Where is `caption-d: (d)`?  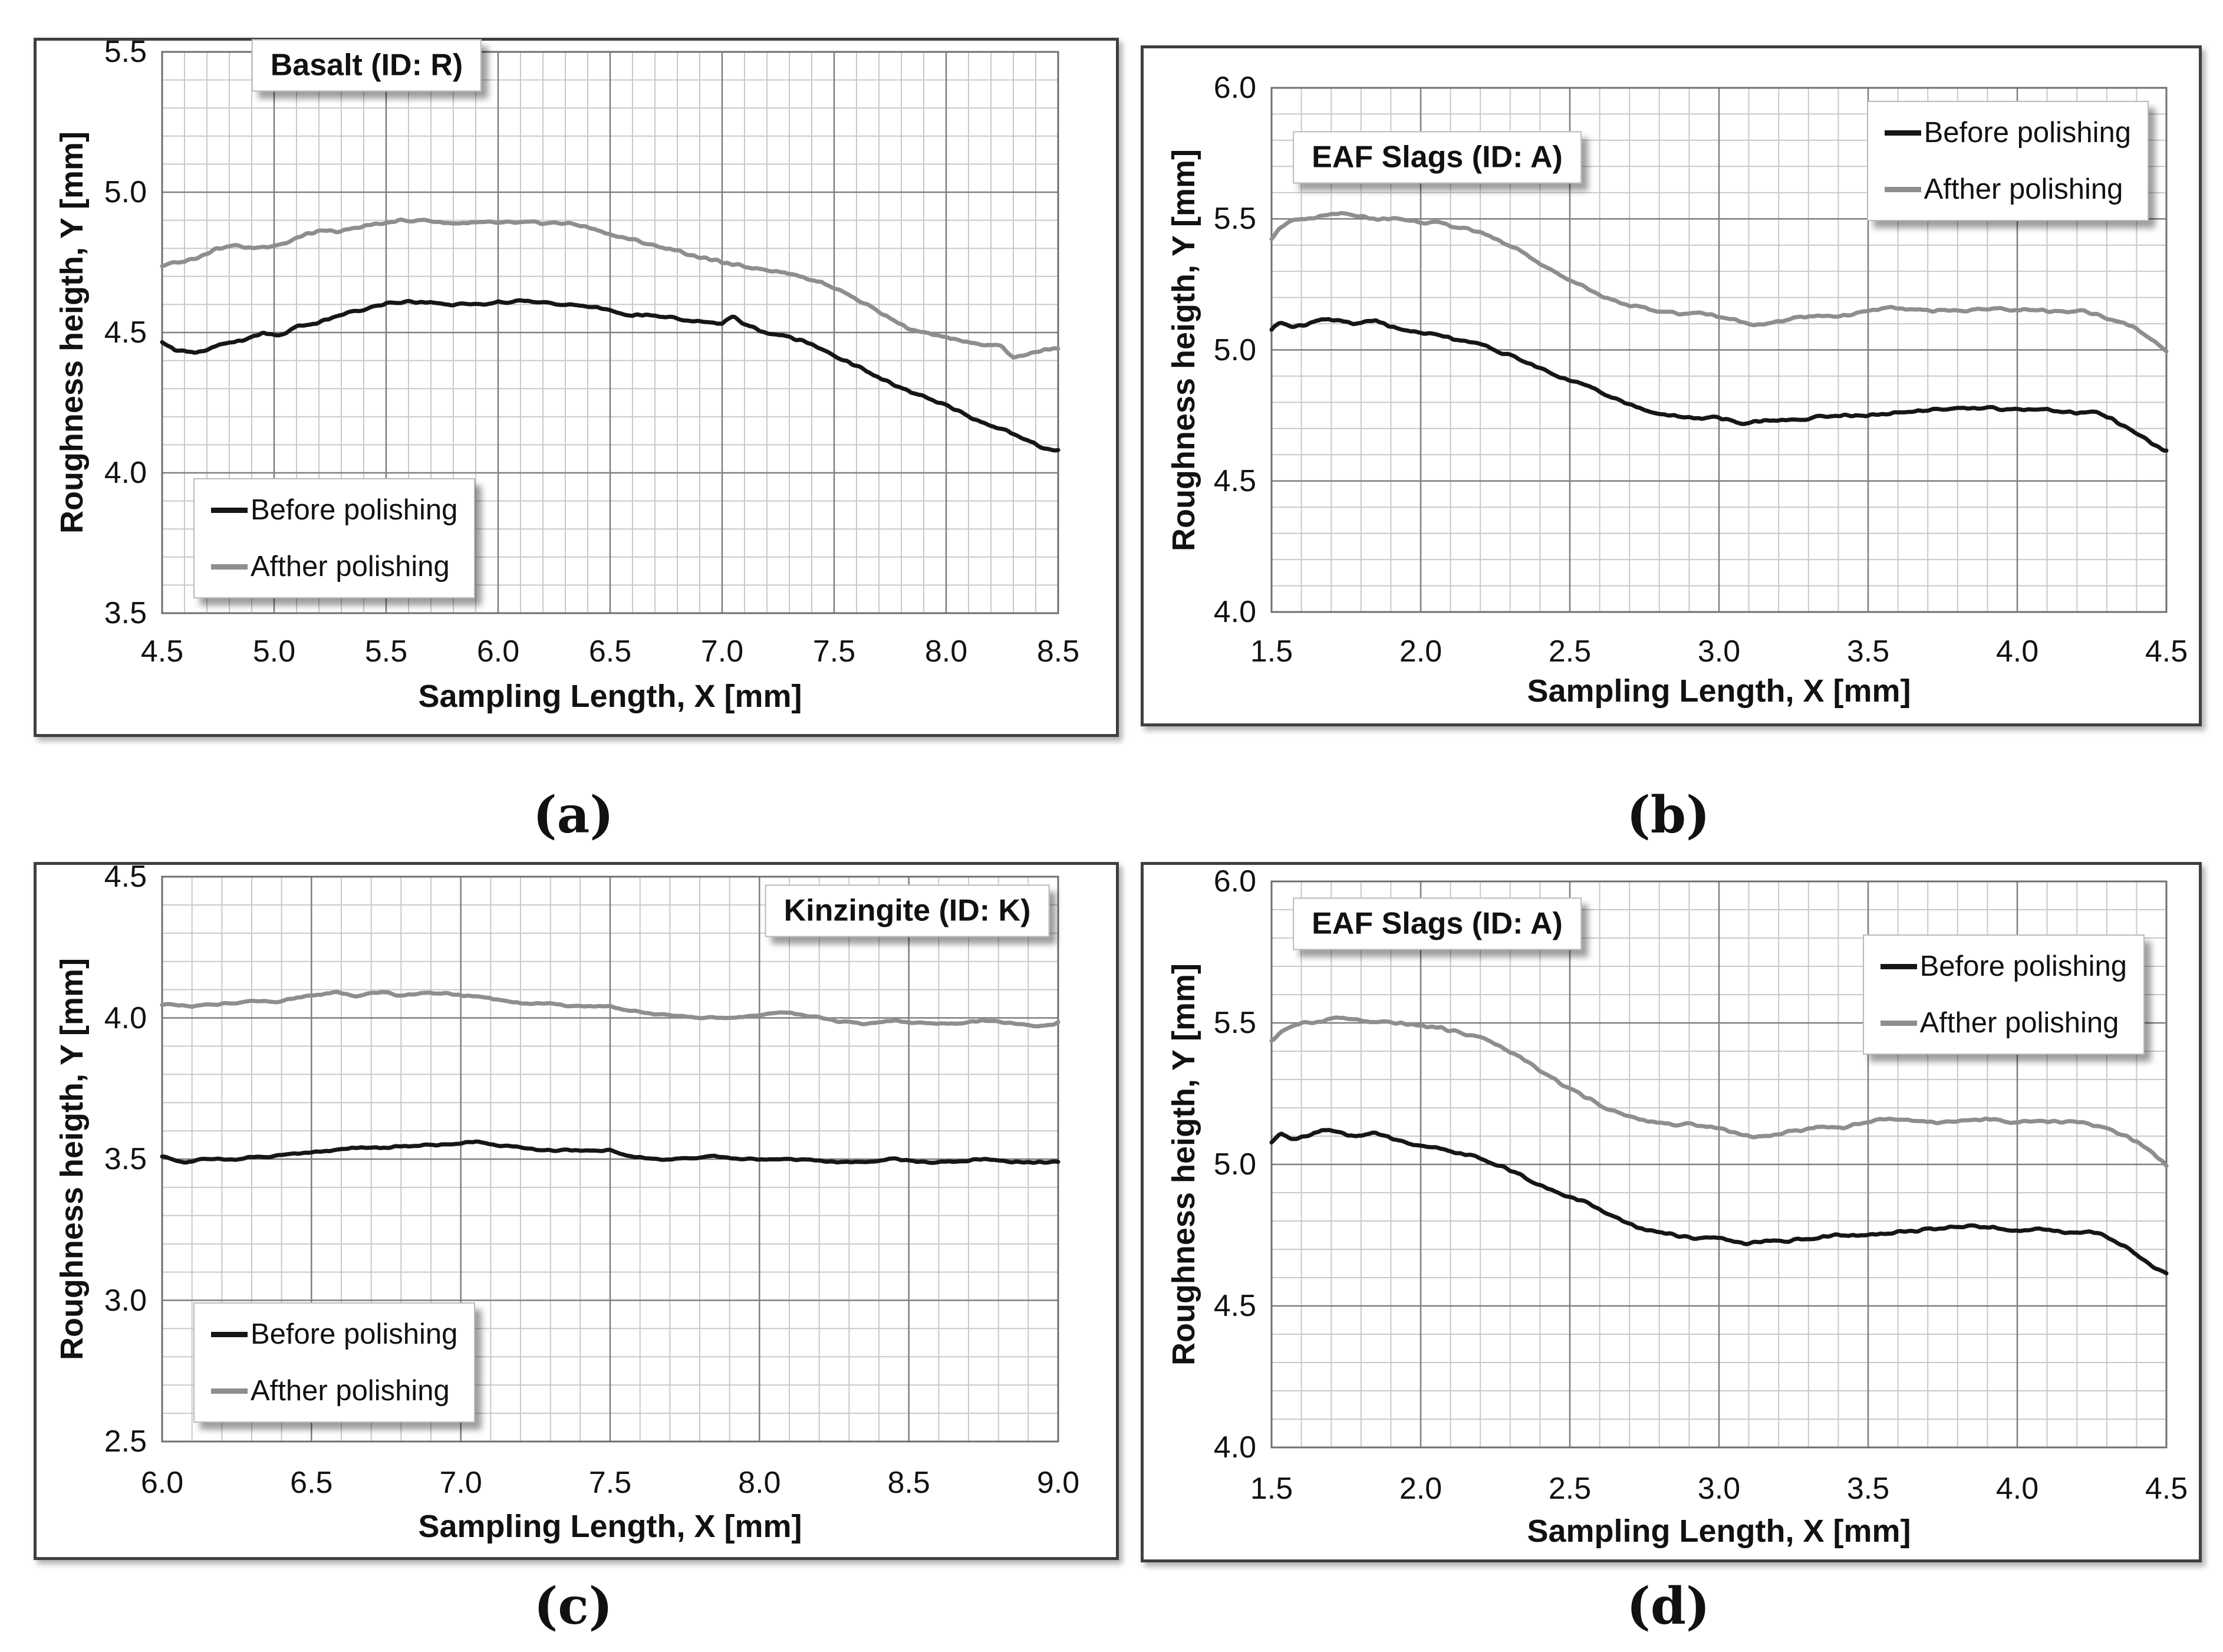 caption-d: (d) is located at coordinates (1668, 1607).